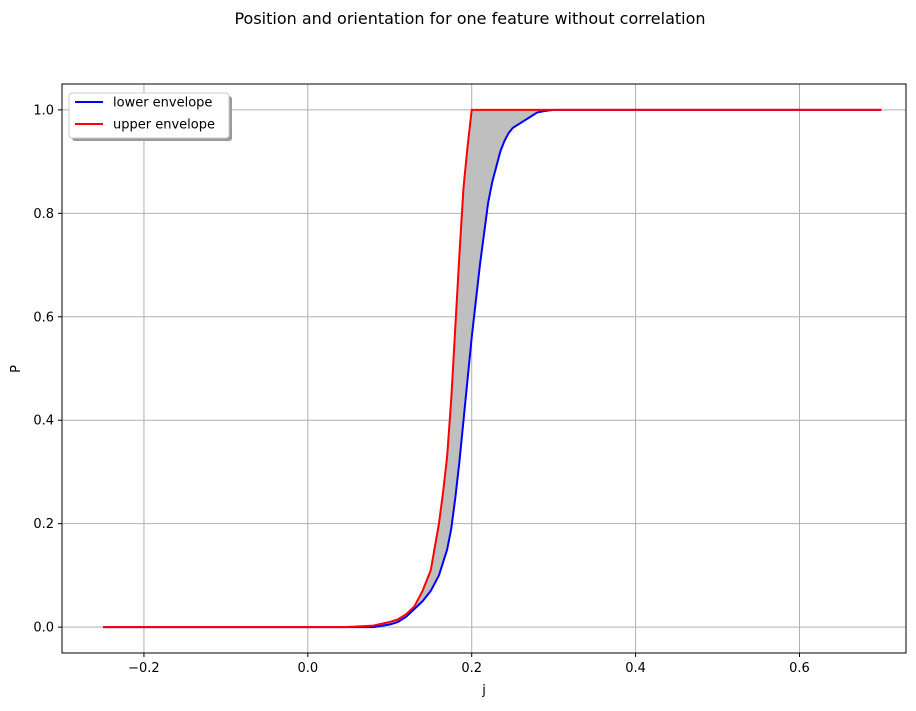 This screenshot has height=711, width=916. Describe the element at coordinates (799, 668) in the screenshot. I see `x-tick-label: 0.6` at that location.